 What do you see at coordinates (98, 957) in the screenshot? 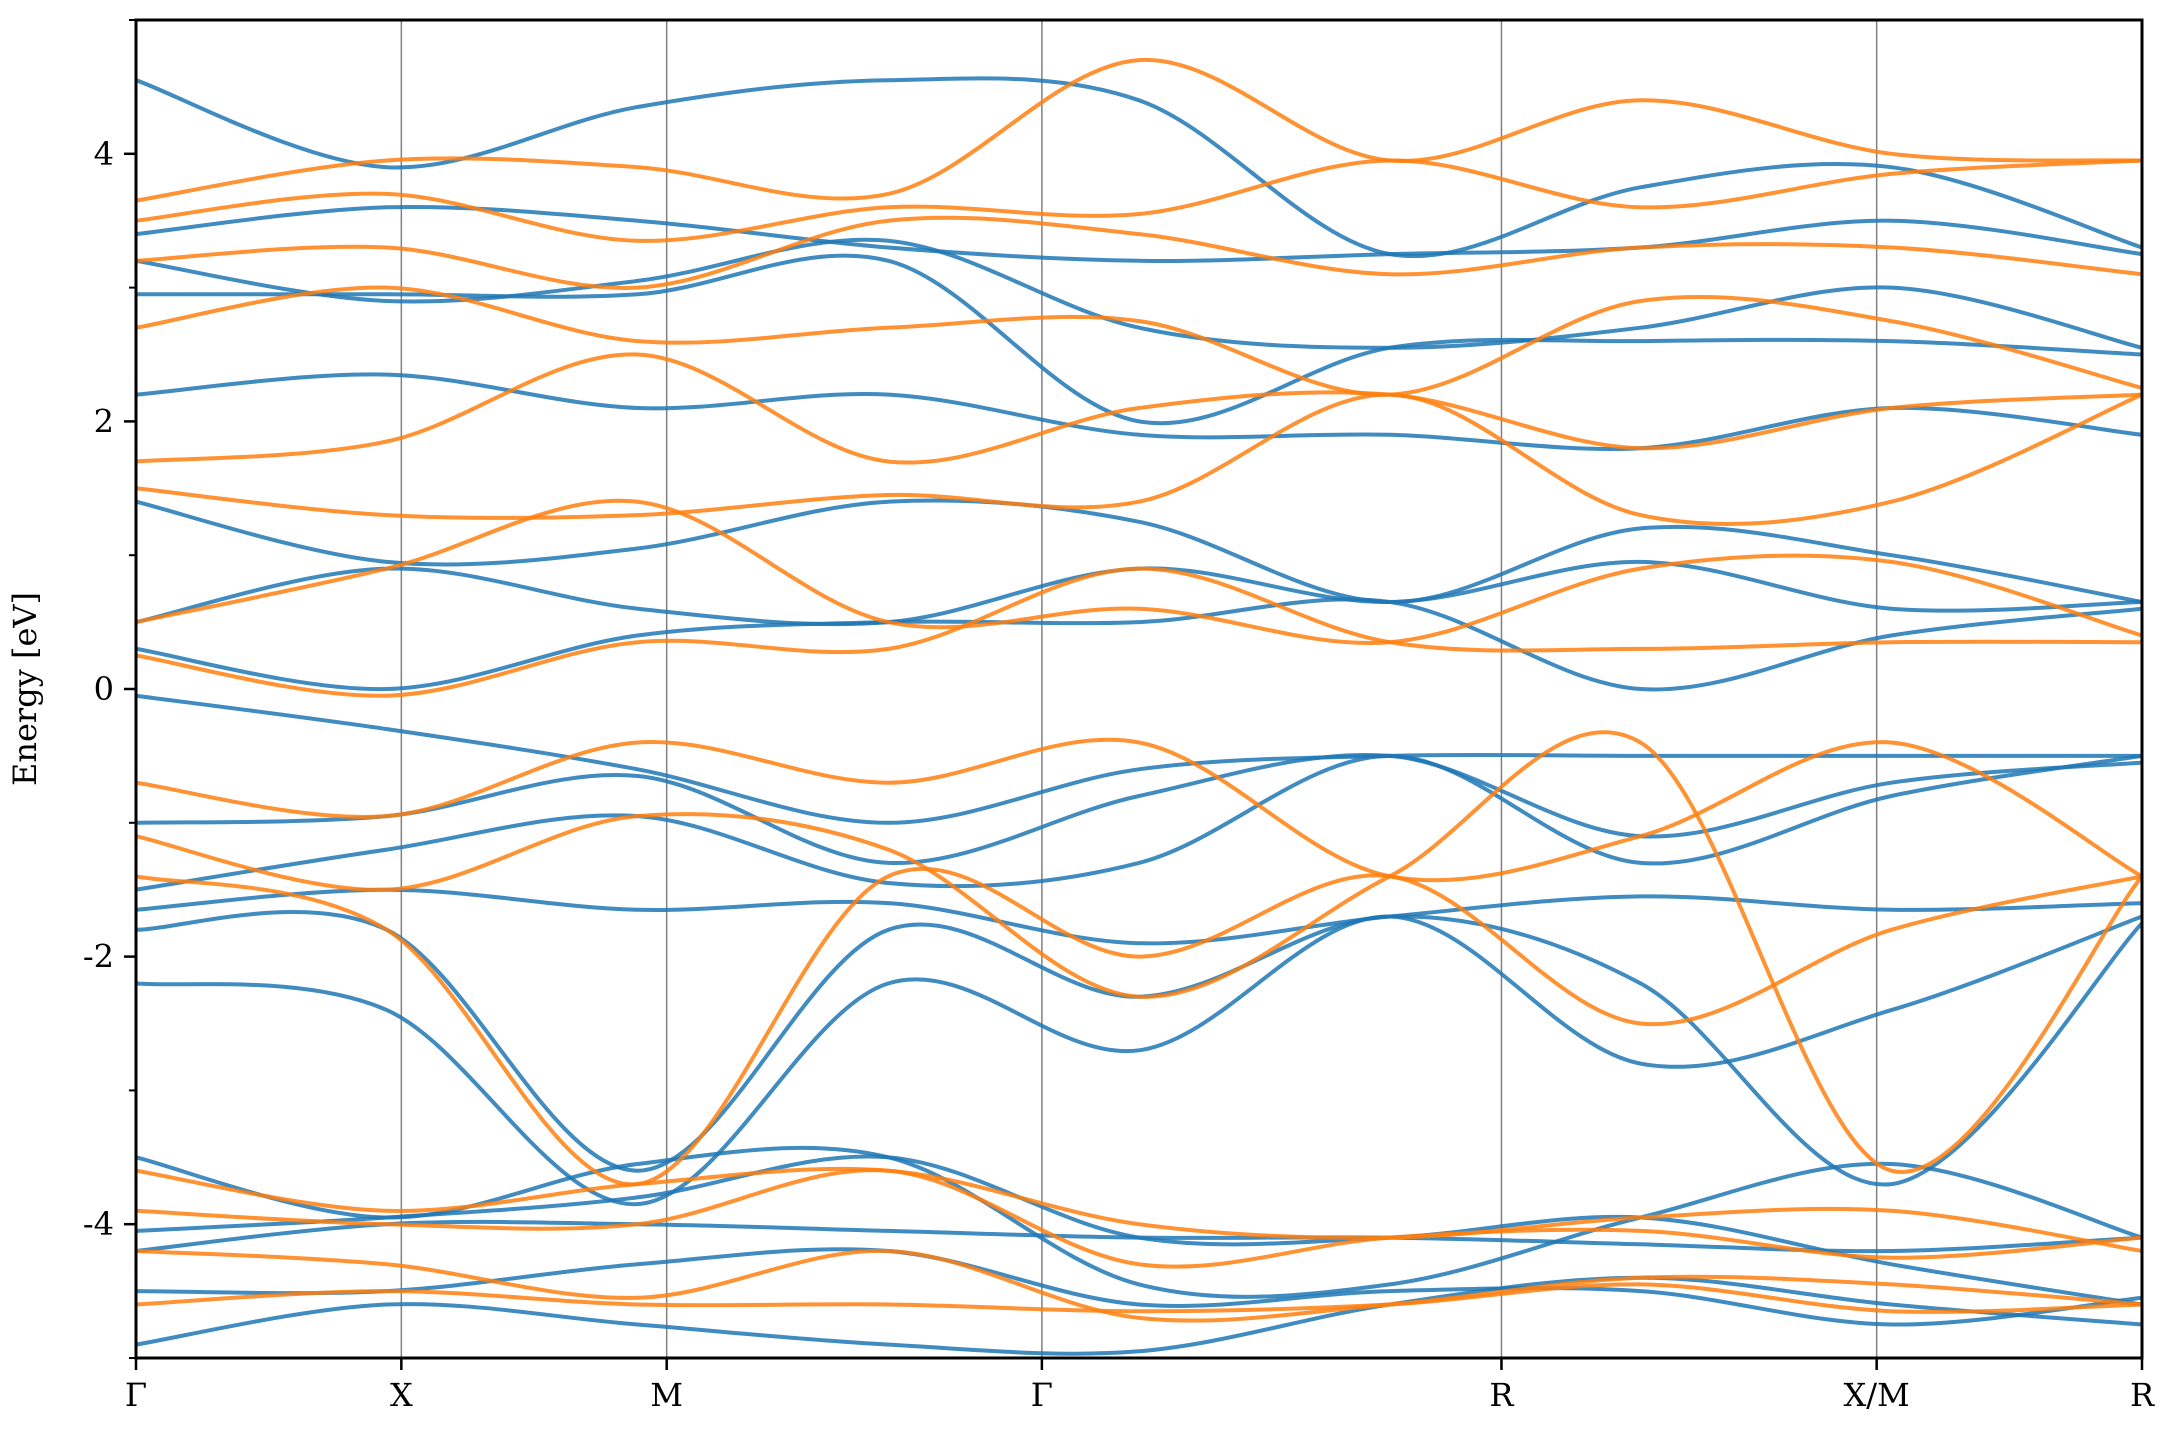
I see `y-tick-label: -2` at bounding box center [98, 957].